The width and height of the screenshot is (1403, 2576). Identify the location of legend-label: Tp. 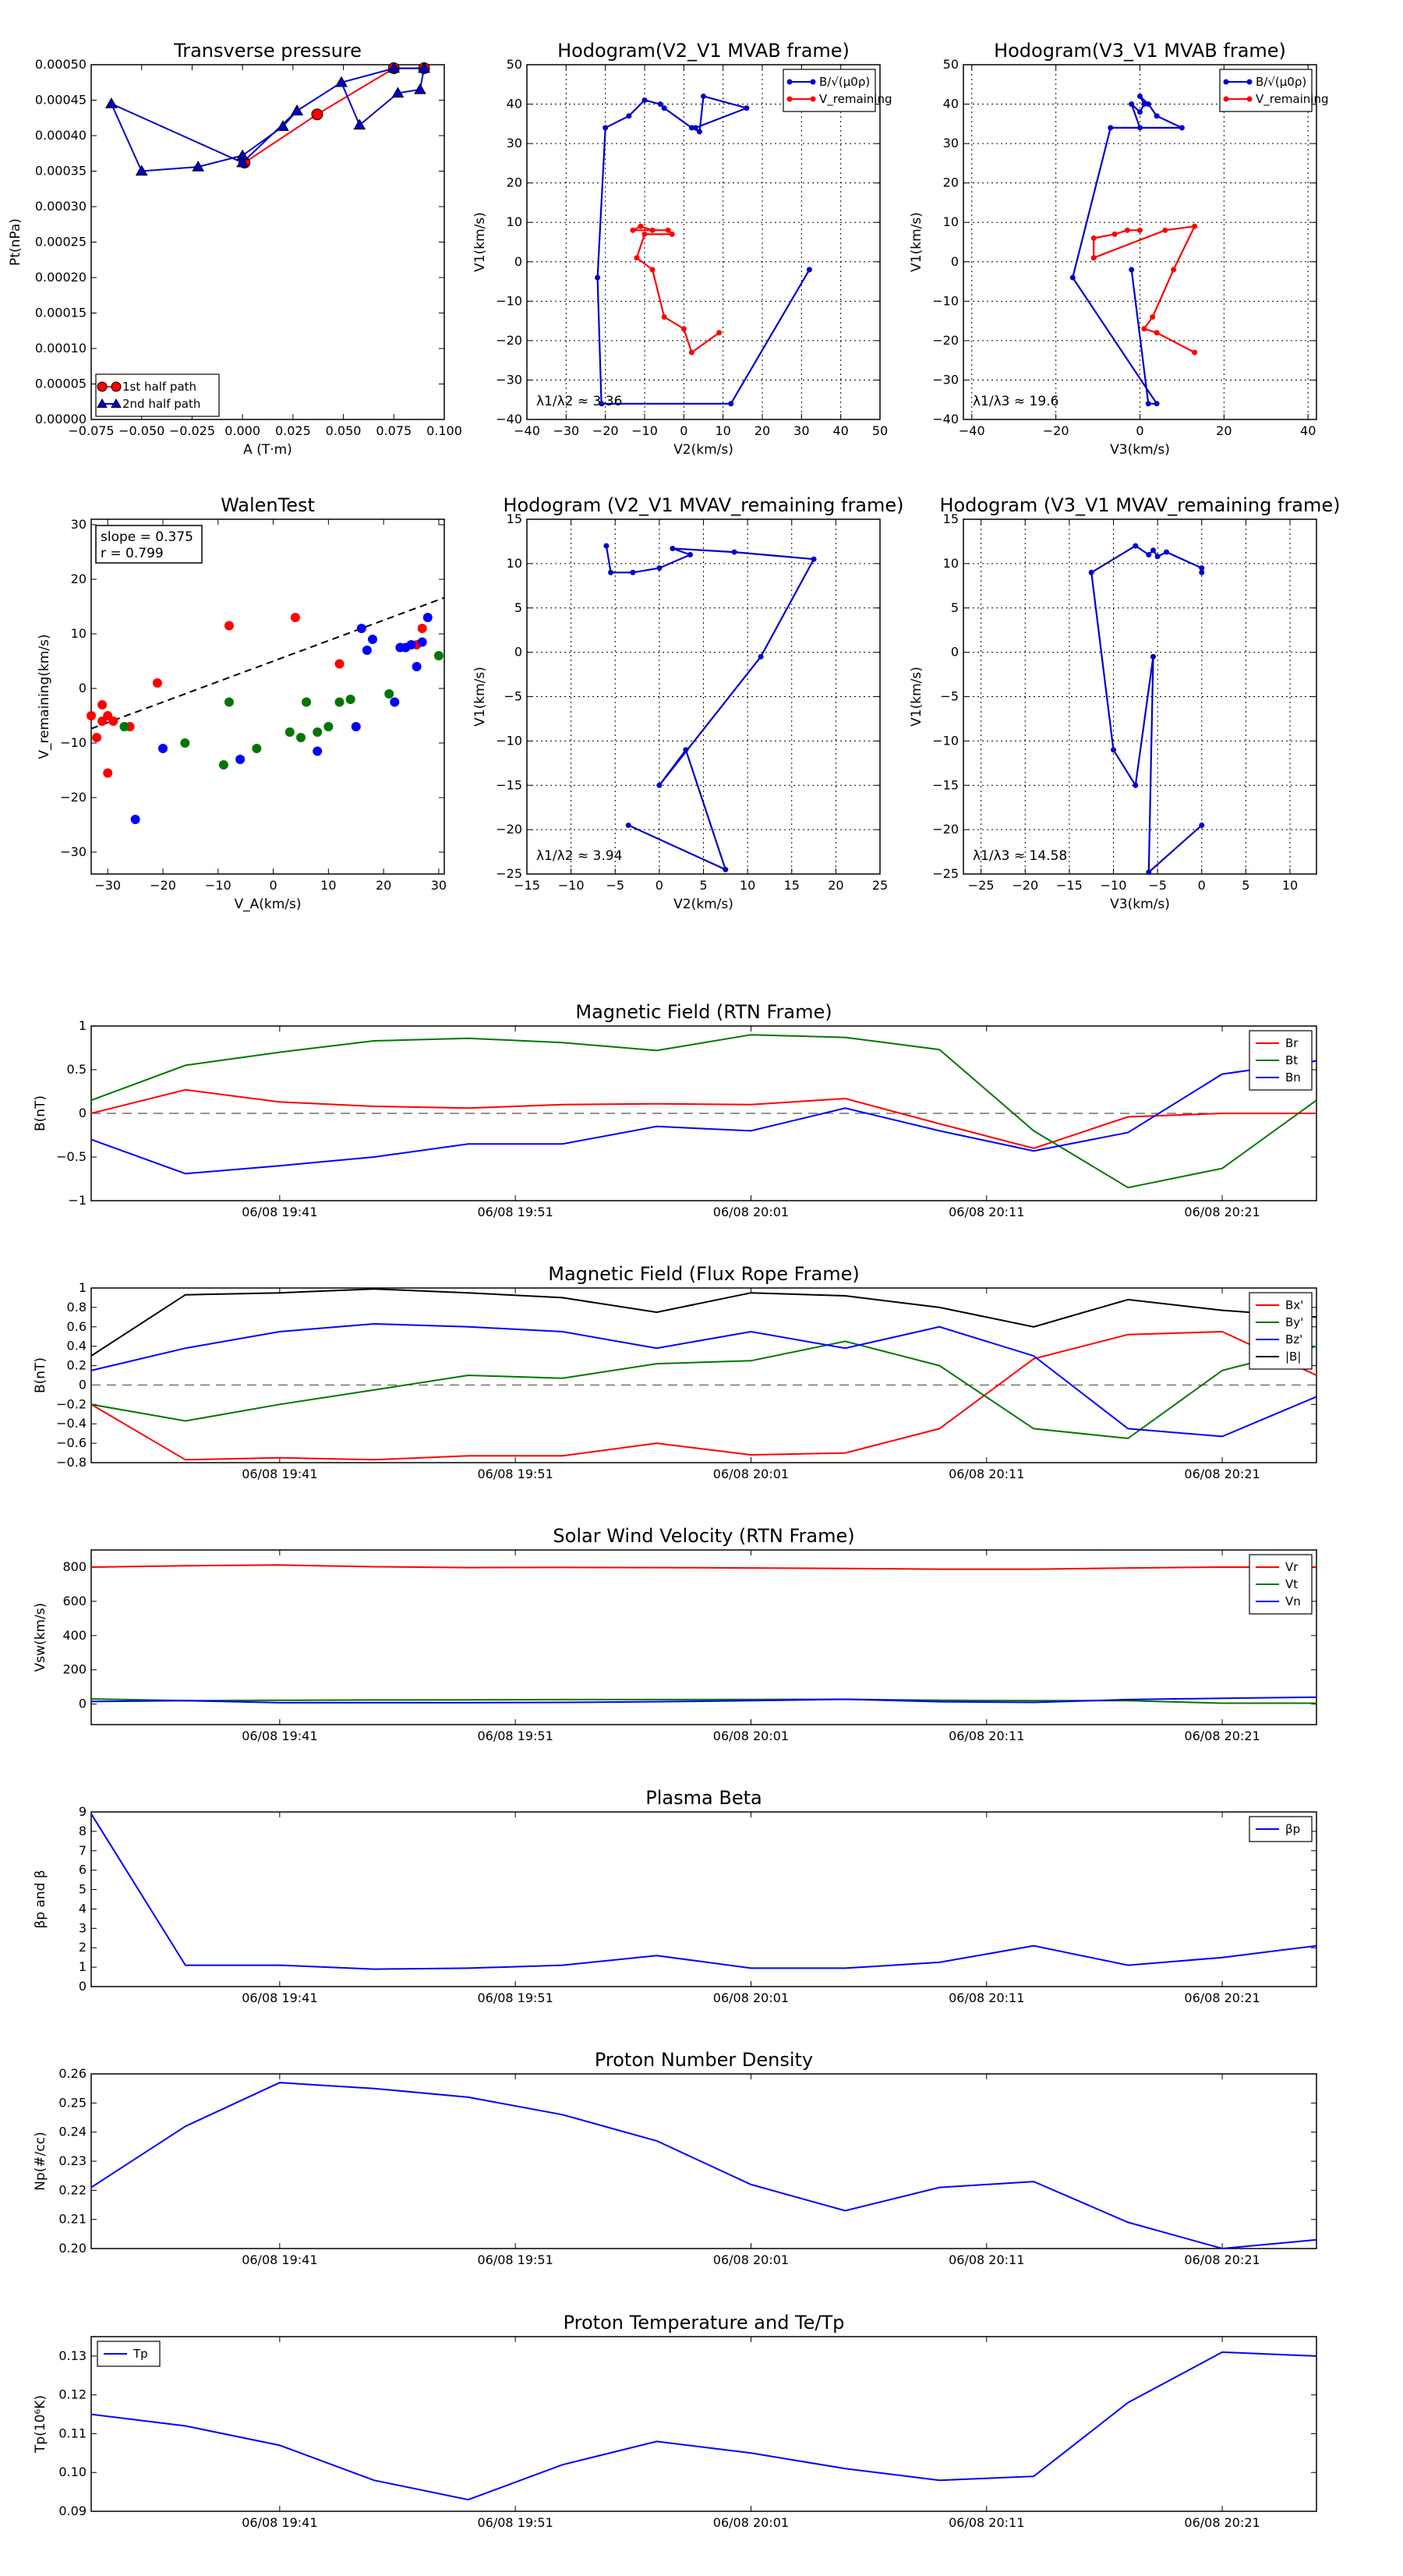
(140, 2354).